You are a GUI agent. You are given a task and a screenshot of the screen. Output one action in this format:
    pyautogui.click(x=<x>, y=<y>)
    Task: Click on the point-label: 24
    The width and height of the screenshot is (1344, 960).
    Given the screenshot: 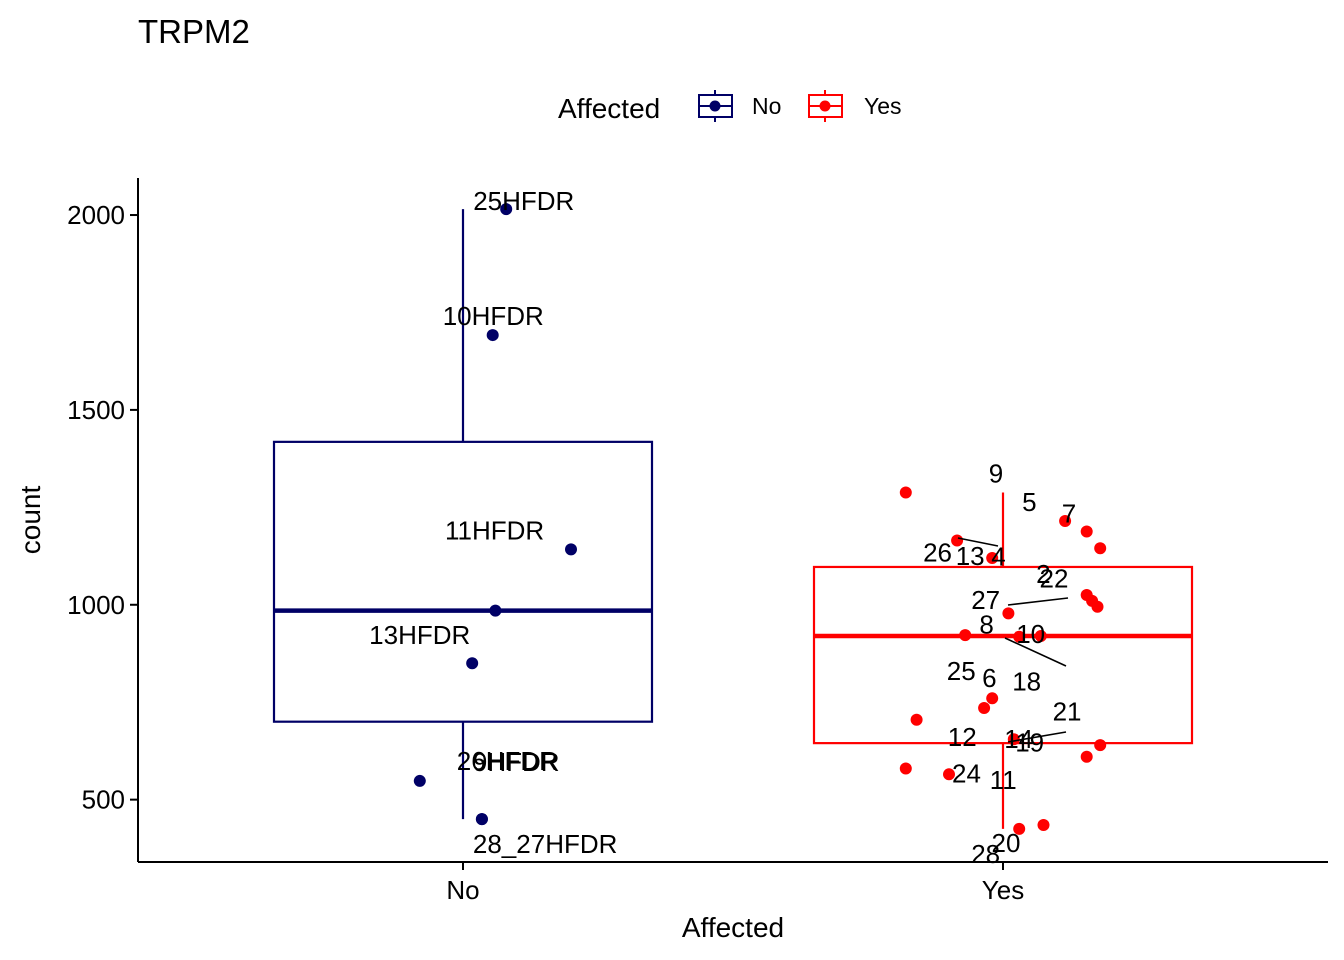 What is the action you would take?
    pyautogui.click(x=966, y=773)
    